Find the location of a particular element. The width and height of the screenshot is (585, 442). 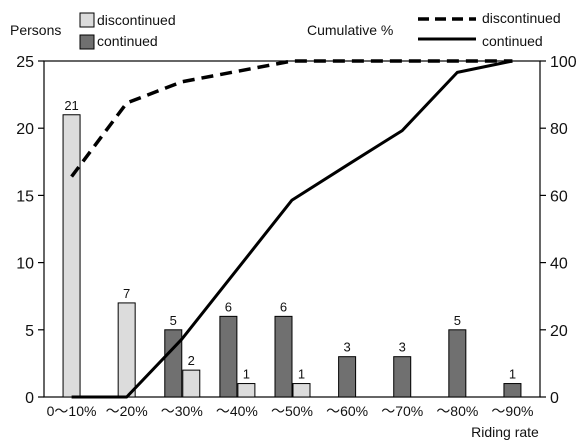

x-tick-label-4: ～50% is located at coordinates (292, 411).